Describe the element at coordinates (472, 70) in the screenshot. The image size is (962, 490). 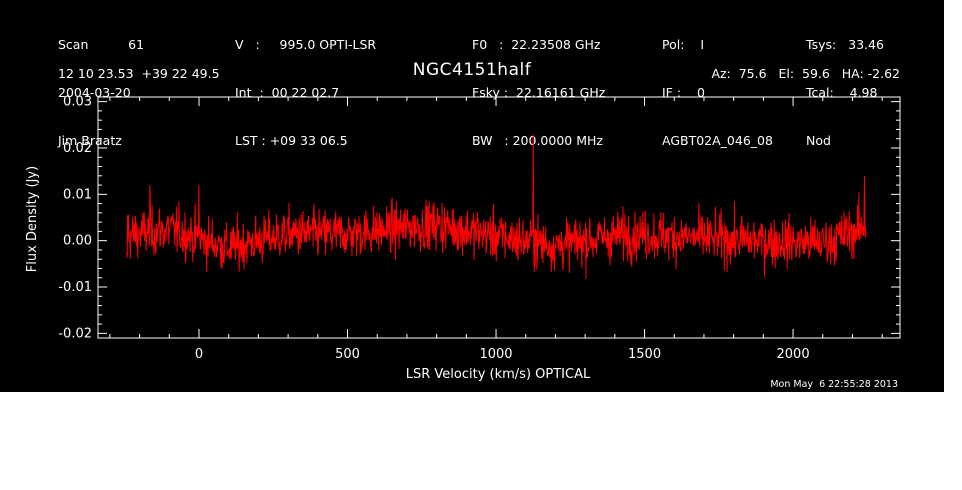
I see `chart-title: NGC4151half` at that location.